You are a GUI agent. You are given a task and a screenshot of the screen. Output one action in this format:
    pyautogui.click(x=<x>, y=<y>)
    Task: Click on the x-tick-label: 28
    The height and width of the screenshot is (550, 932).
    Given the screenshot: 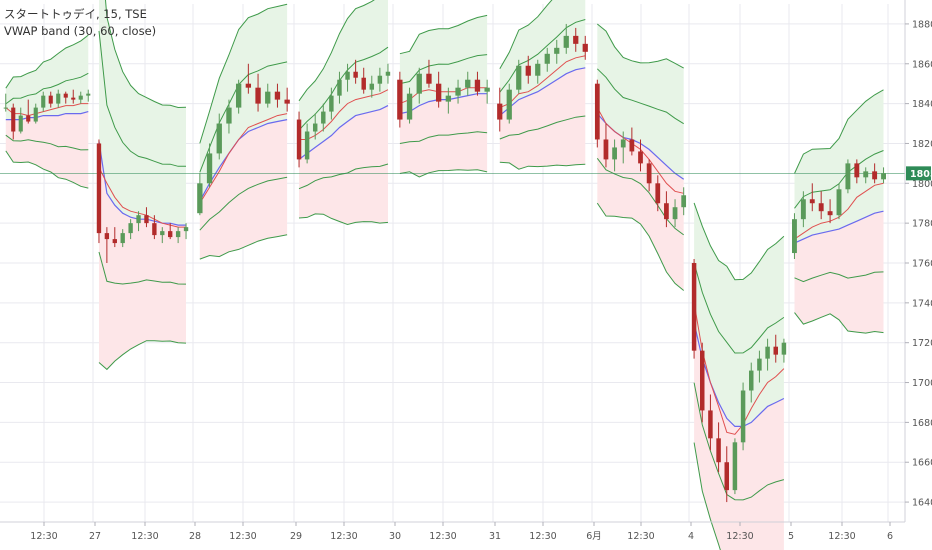 What is the action you would take?
    pyautogui.click(x=195, y=536)
    